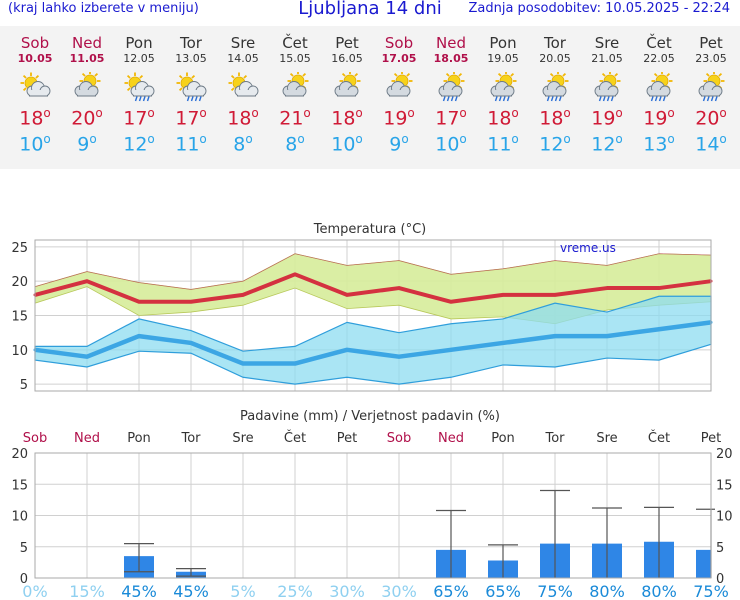 The image size is (740, 600). Describe the element at coordinates (19, 282) in the screenshot. I see `temperature-tick-label: 20` at that location.